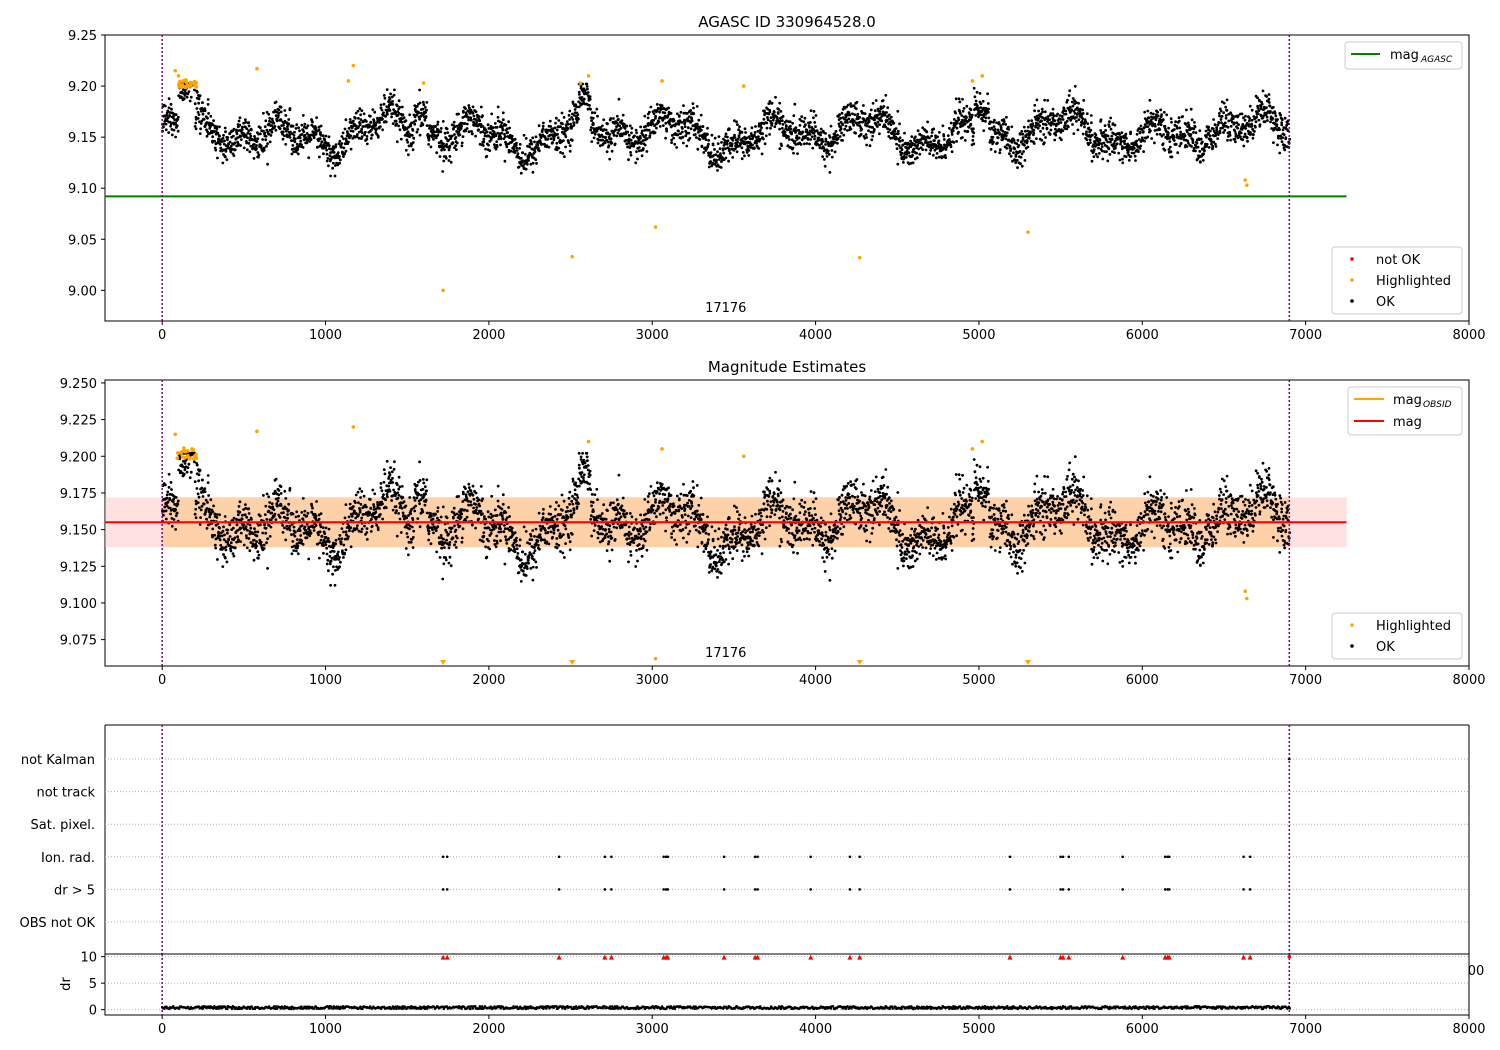 This screenshot has width=1500, height=1050. What do you see at coordinates (1352, 259) in the screenshot?
I see `legend-marker` at bounding box center [1352, 259].